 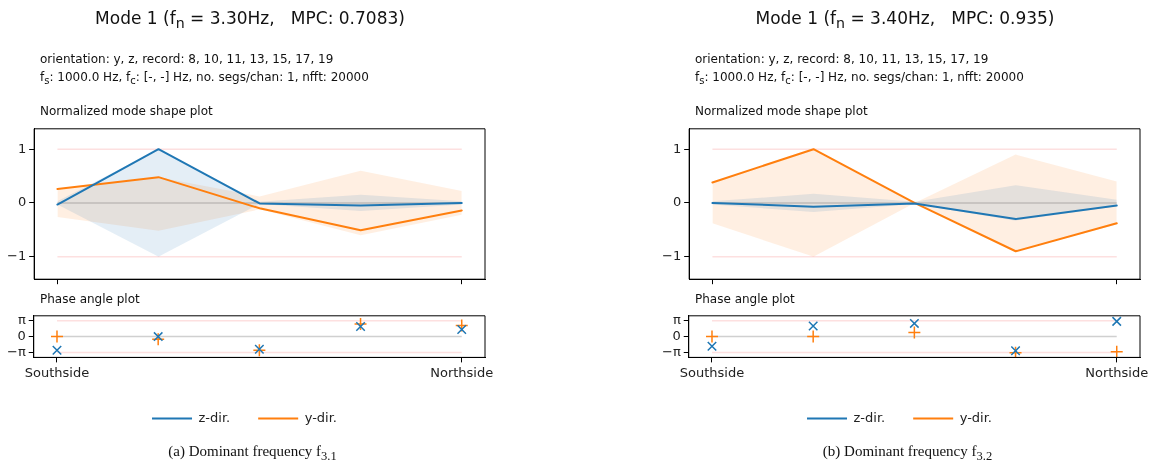 I want to click on text: (a) Dominant frequency f$_{3.1}$, so click(x=252, y=453).